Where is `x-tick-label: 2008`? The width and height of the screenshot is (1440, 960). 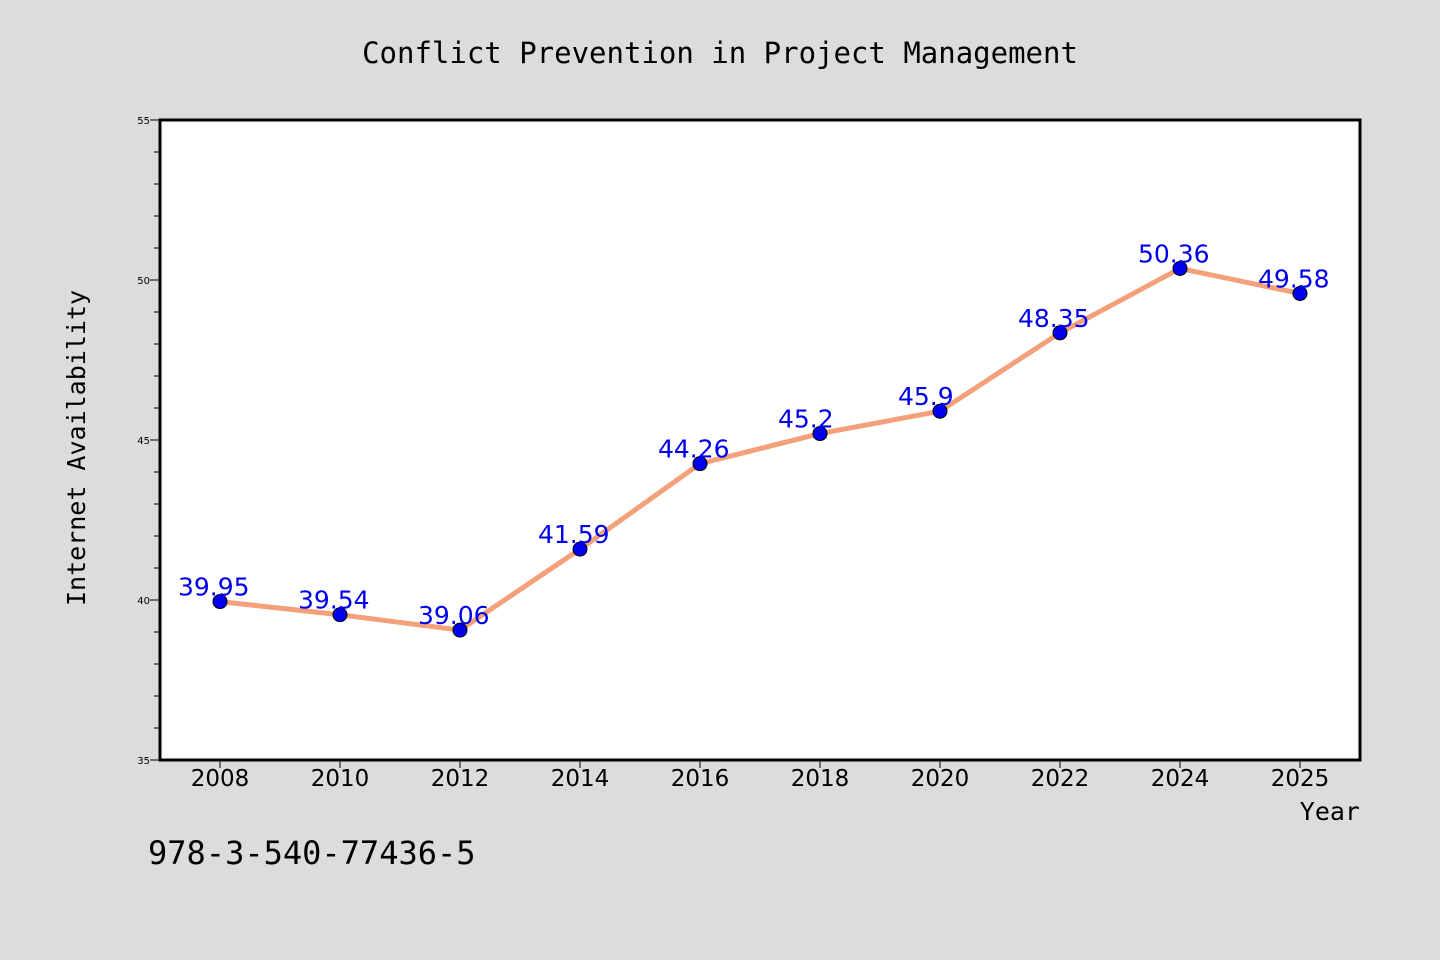 x-tick-label: 2008 is located at coordinates (220, 779).